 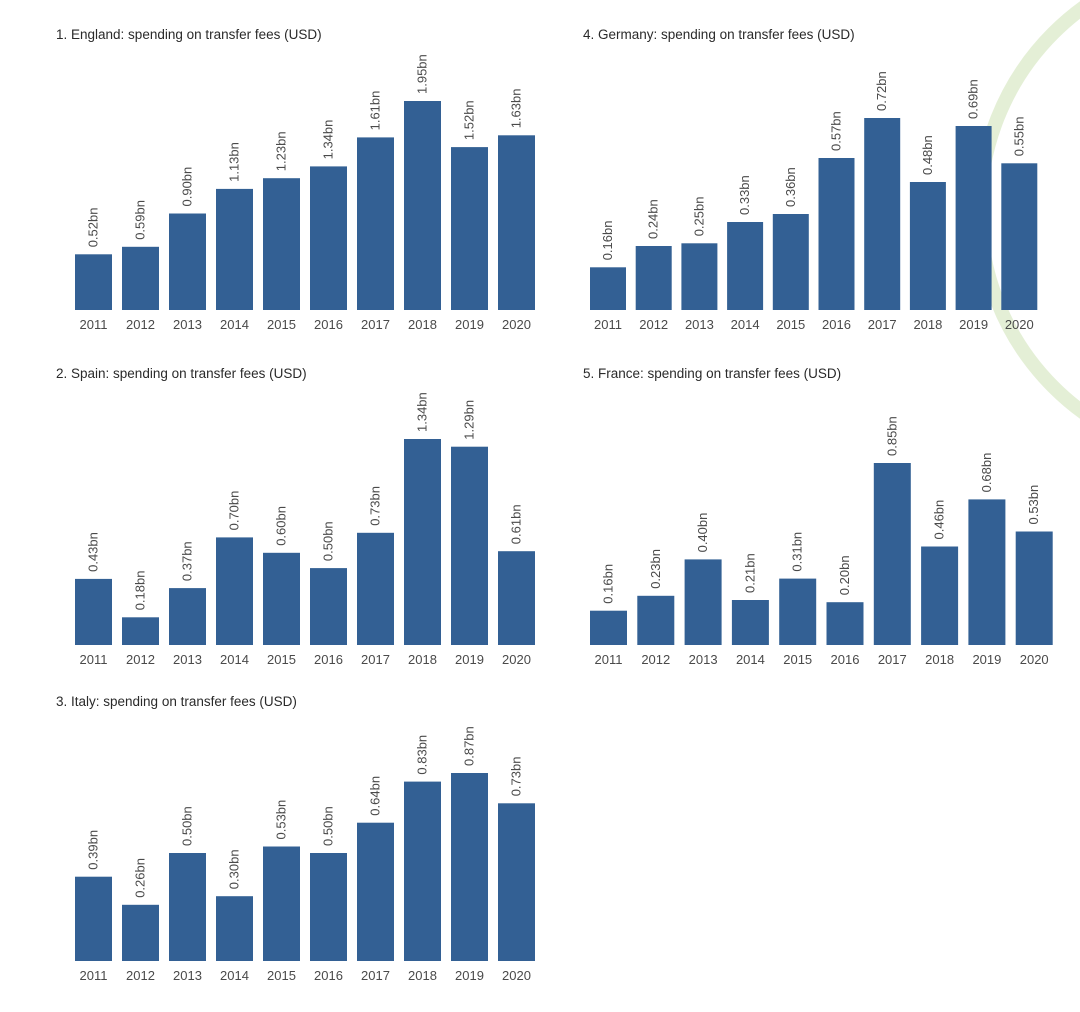 What do you see at coordinates (881, 91) in the screenshot?
I see `value-label-germany-2017: 0.72bn` at bounding box center [881, 91].